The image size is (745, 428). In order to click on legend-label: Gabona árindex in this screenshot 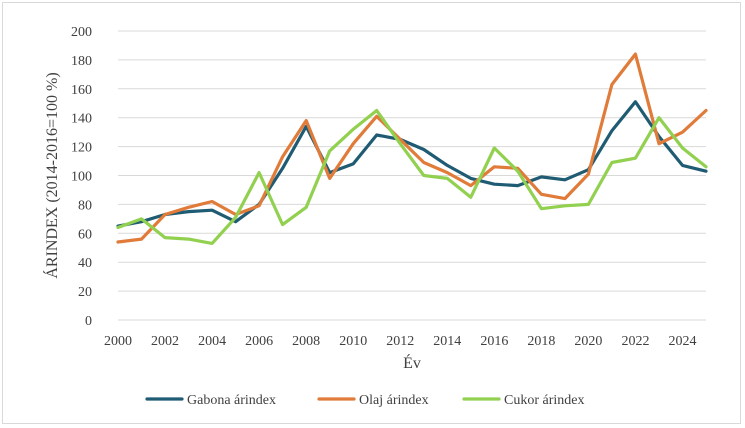, I will do `click(231, 400)`.